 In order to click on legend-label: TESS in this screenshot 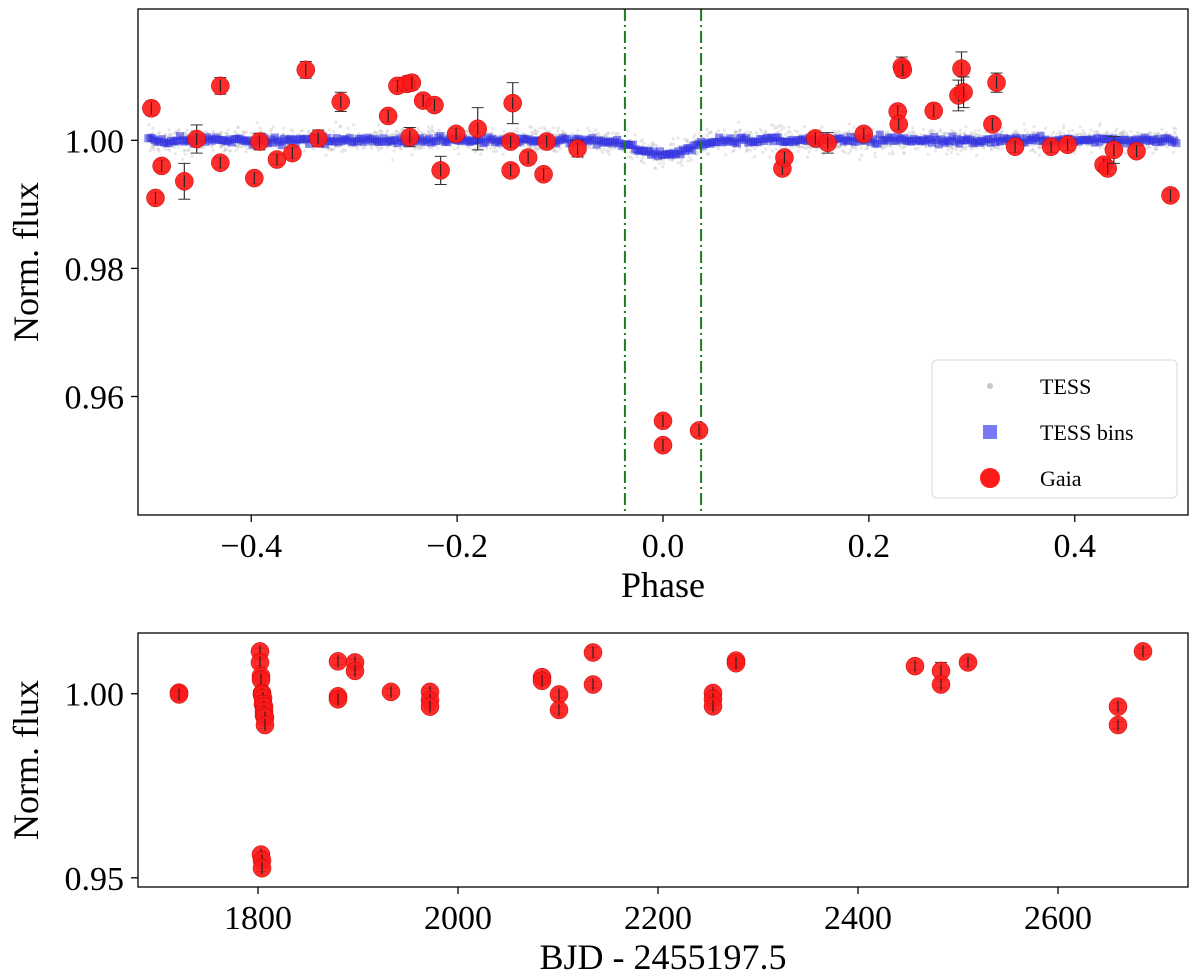, I will do `click(1065, 386)`.